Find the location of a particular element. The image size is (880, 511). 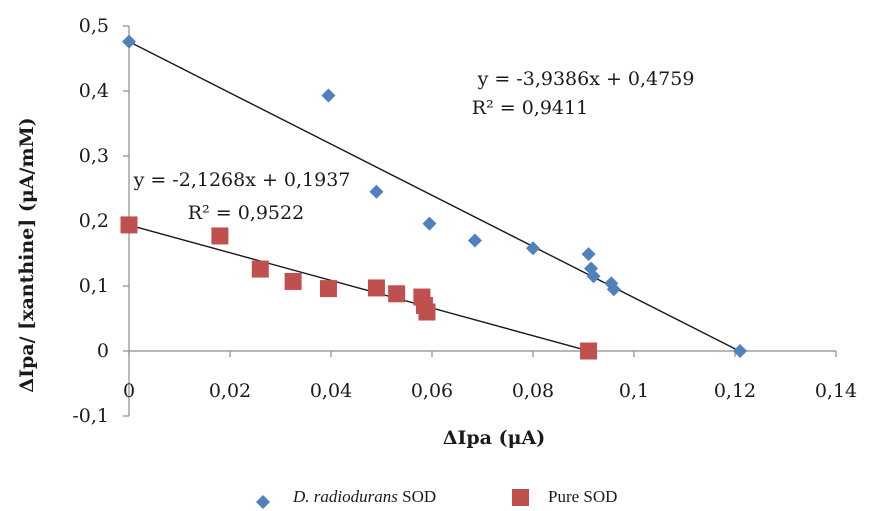

x-tick-label: 0,14 is located at coordinates (836, 391).